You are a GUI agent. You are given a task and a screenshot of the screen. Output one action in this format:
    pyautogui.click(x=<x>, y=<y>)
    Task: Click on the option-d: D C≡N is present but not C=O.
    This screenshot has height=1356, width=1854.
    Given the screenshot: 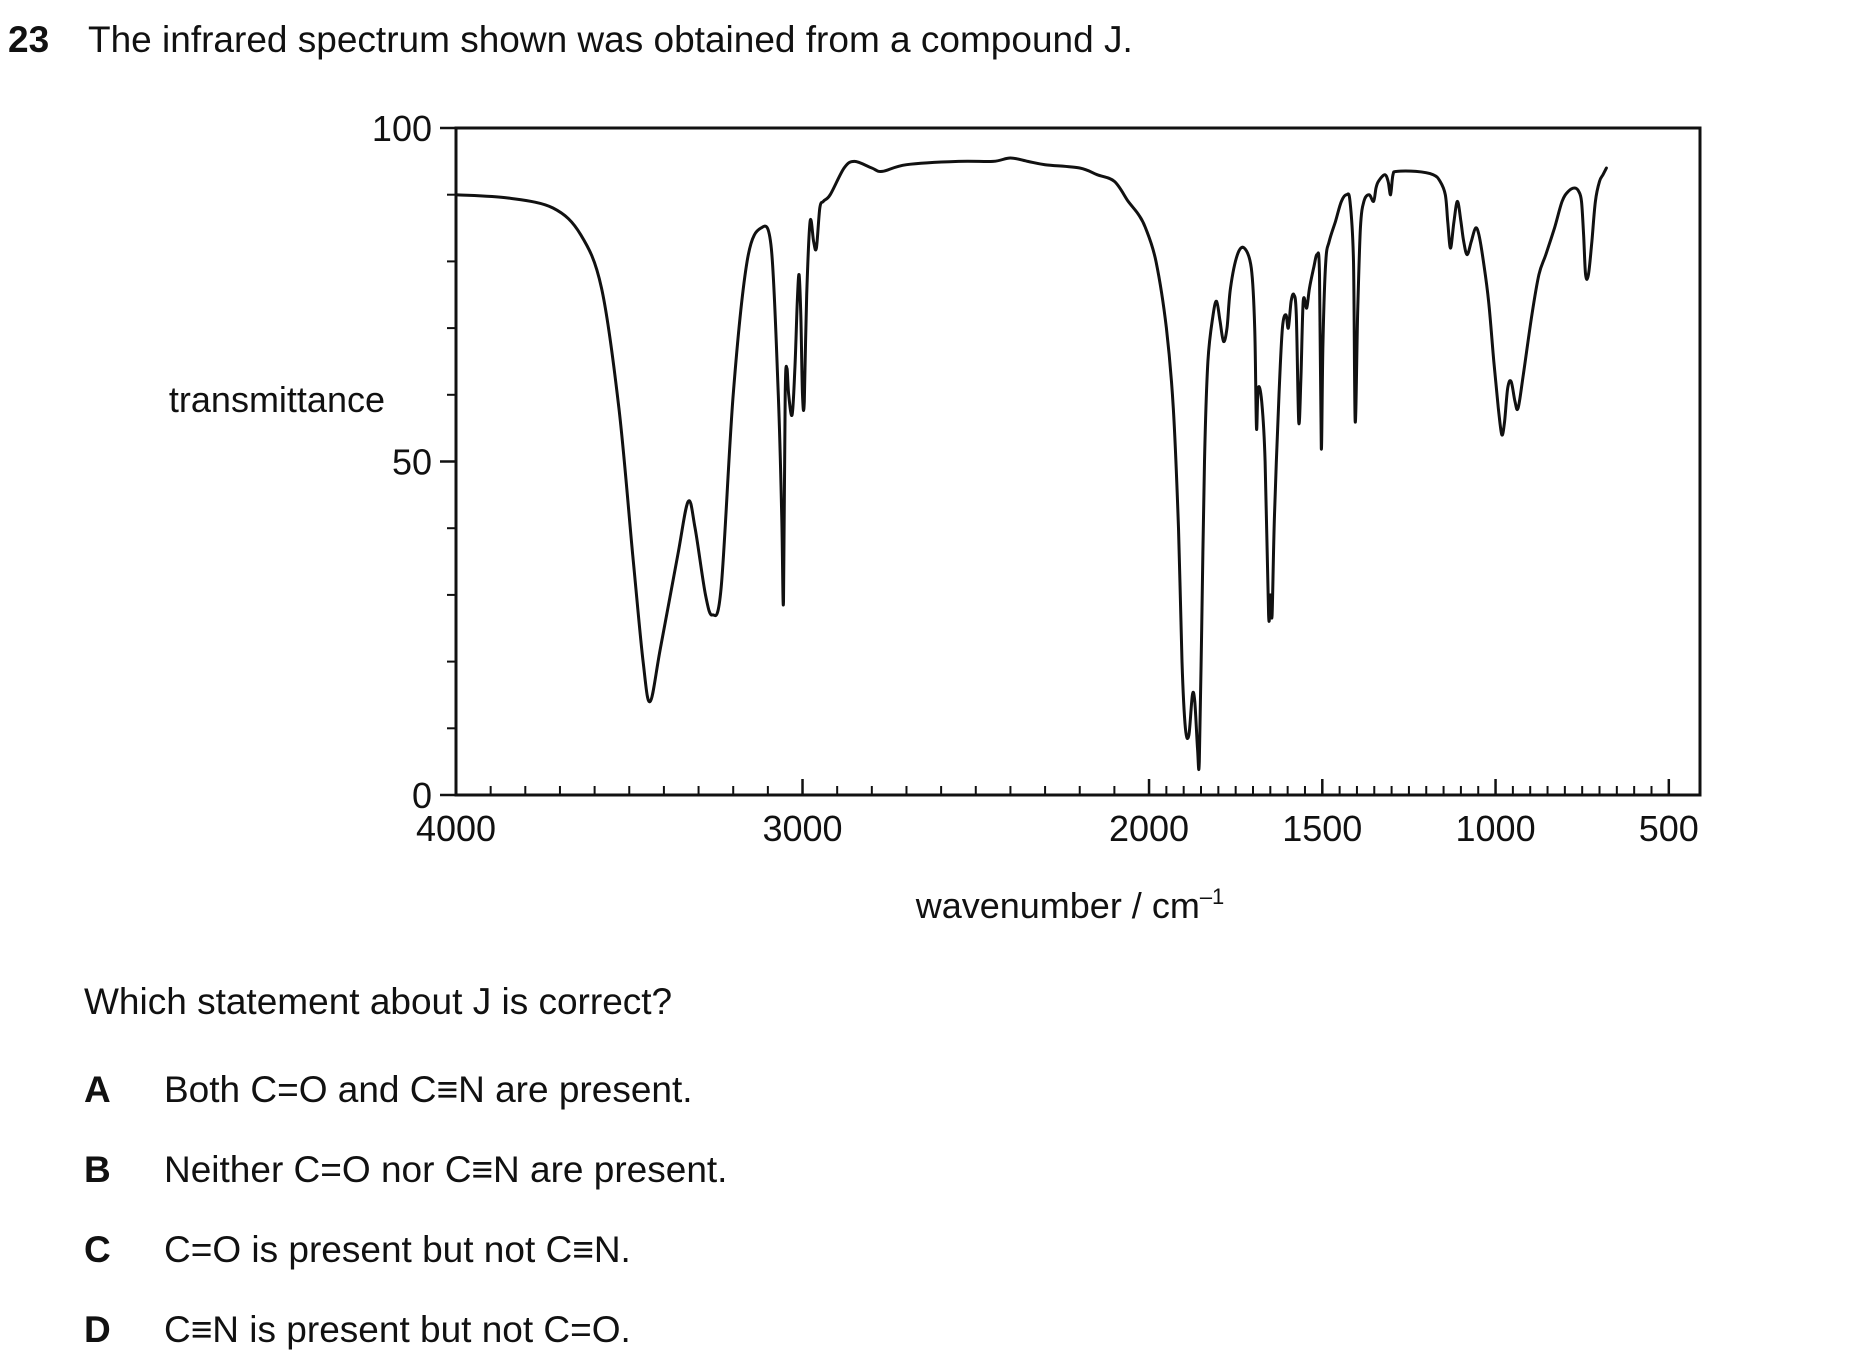 What is the action you would take?
    pyautogui.click(x=357, y=1330)
    